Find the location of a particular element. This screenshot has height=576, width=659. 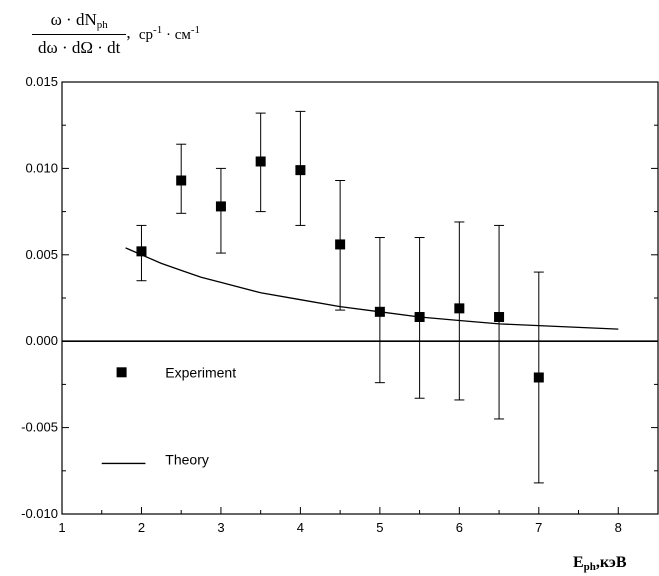

x-label-units: ,кэВ is located at coordinates (611, 562).